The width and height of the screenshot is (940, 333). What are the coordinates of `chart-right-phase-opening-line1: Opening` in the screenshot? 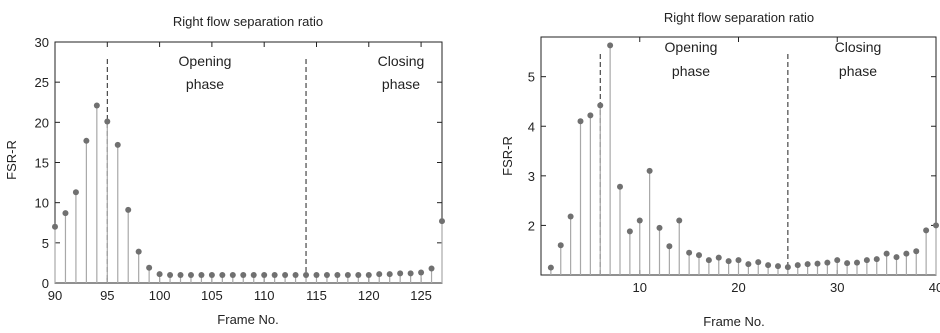 It's located at (691, 47).